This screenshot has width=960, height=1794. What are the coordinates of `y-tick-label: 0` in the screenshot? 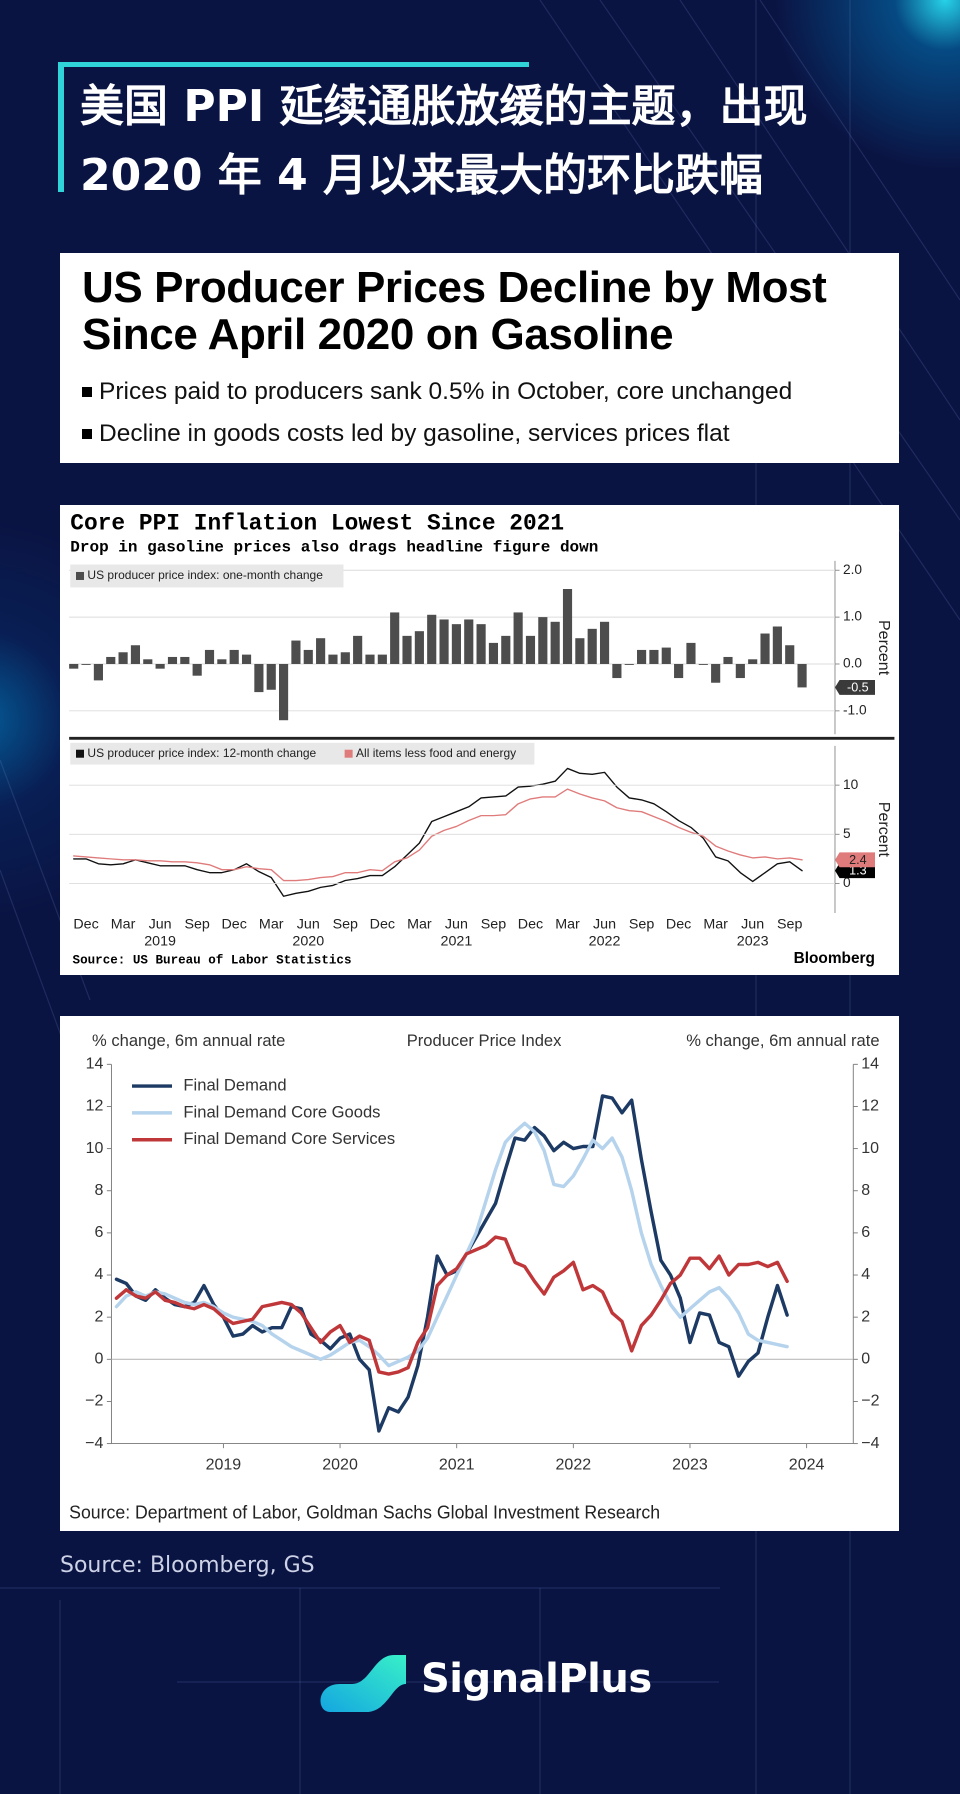 It's located at (847, 882).